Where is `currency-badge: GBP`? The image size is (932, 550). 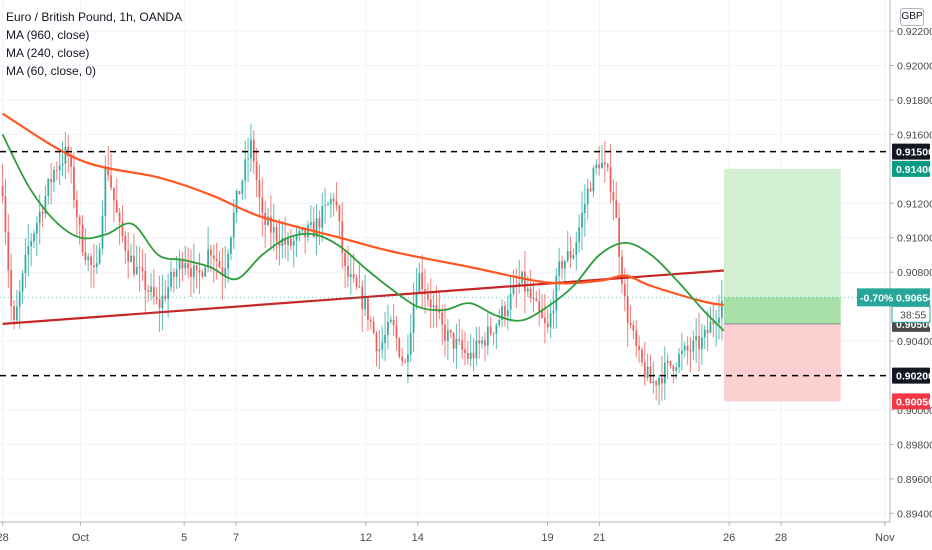
currency-badge: GBP is located at coordinates (912, 17).